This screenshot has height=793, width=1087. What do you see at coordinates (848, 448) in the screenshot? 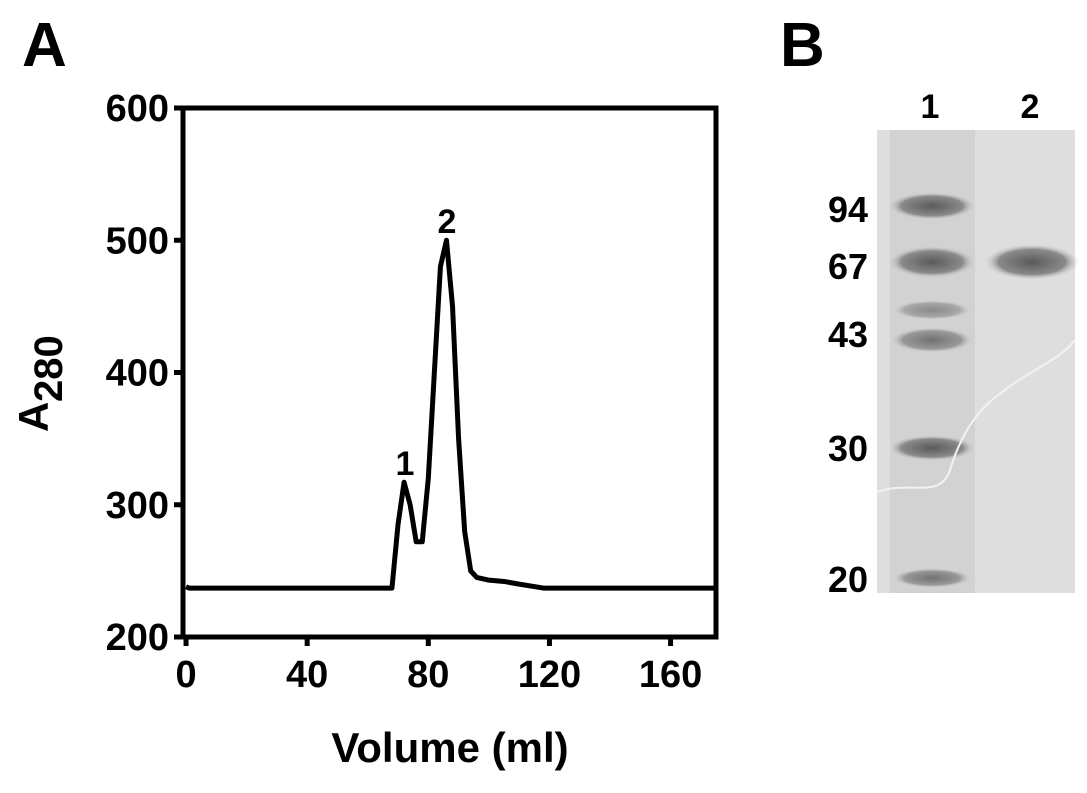
I see `marker-label: 30` at bounding box center [848, 448].